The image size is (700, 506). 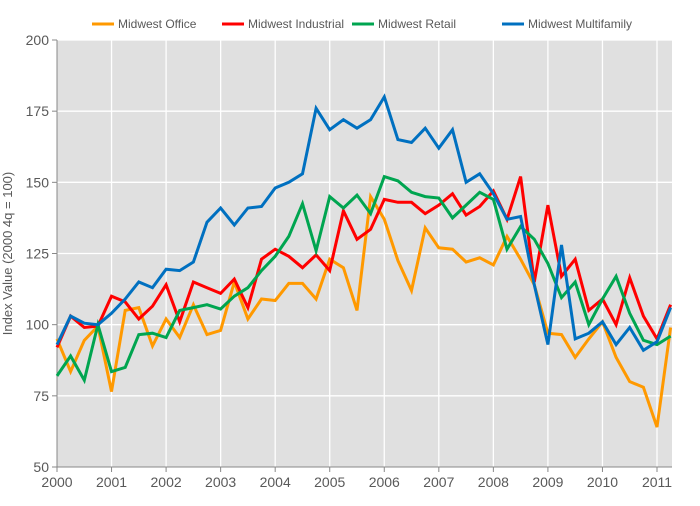 What do you see at coordinates (493, 482) in the screenshot?
I see `x-tick-label: 2008` at bounding box center [493, 482].